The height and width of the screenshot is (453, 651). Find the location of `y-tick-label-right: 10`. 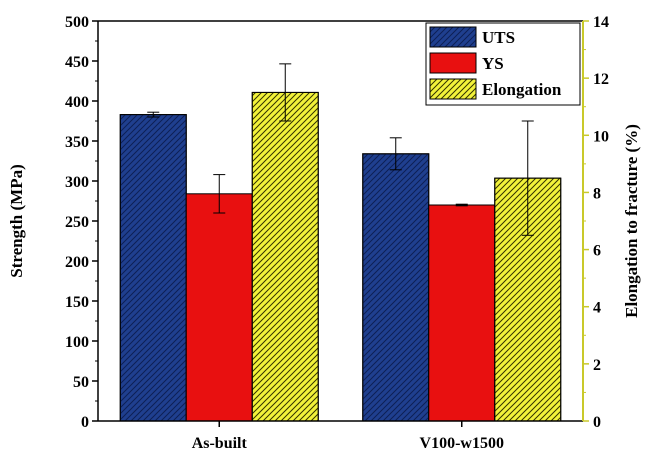

y-tick-label-right: 10 is located at coordinates (601, 136).